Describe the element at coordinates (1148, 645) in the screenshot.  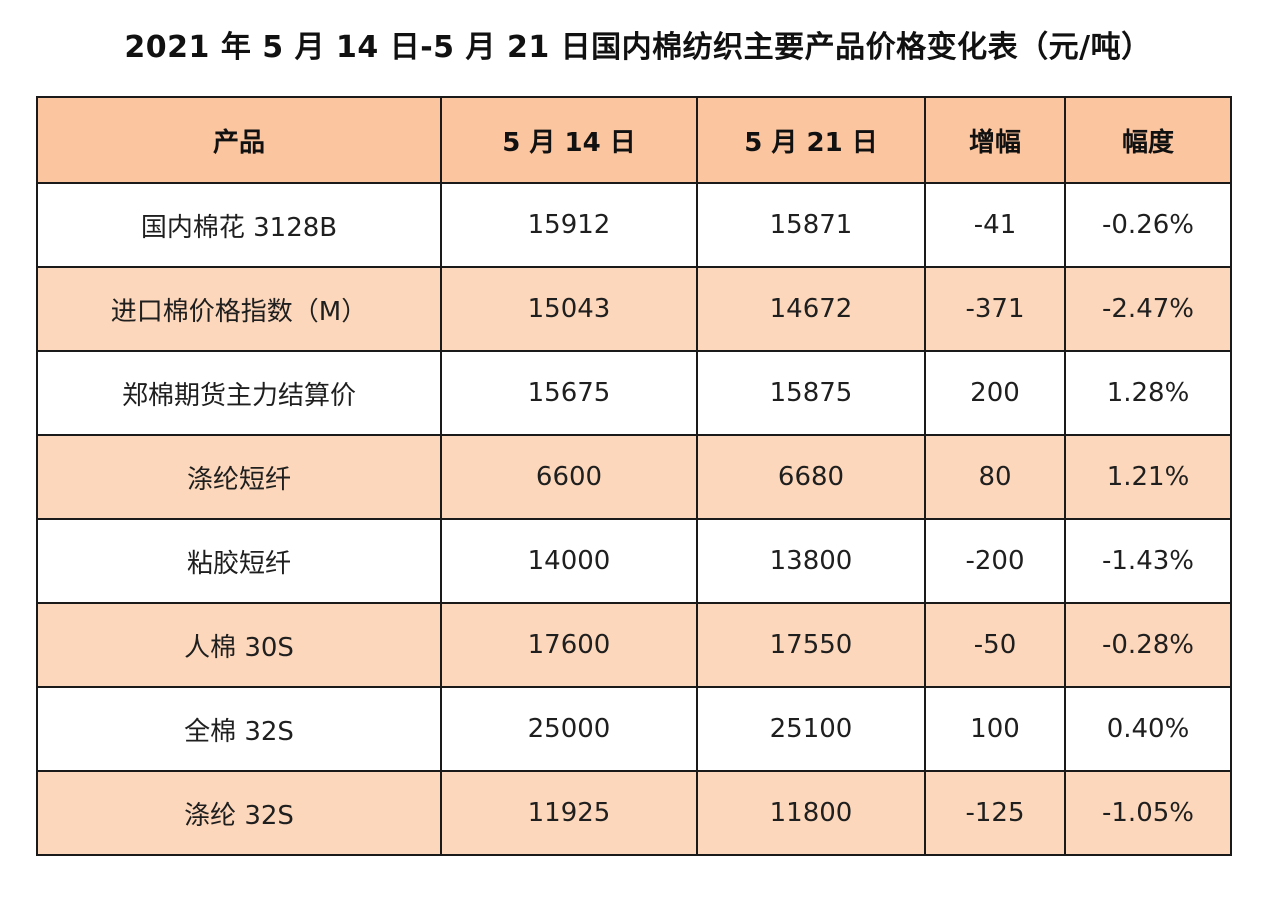
I see `change-pct-cell: -0.28%` at that location.